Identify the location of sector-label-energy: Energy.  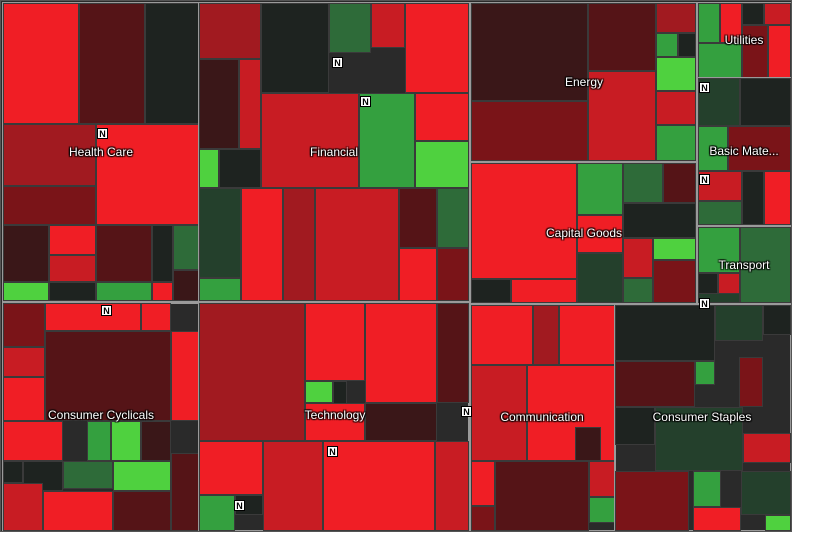
(584, 82).